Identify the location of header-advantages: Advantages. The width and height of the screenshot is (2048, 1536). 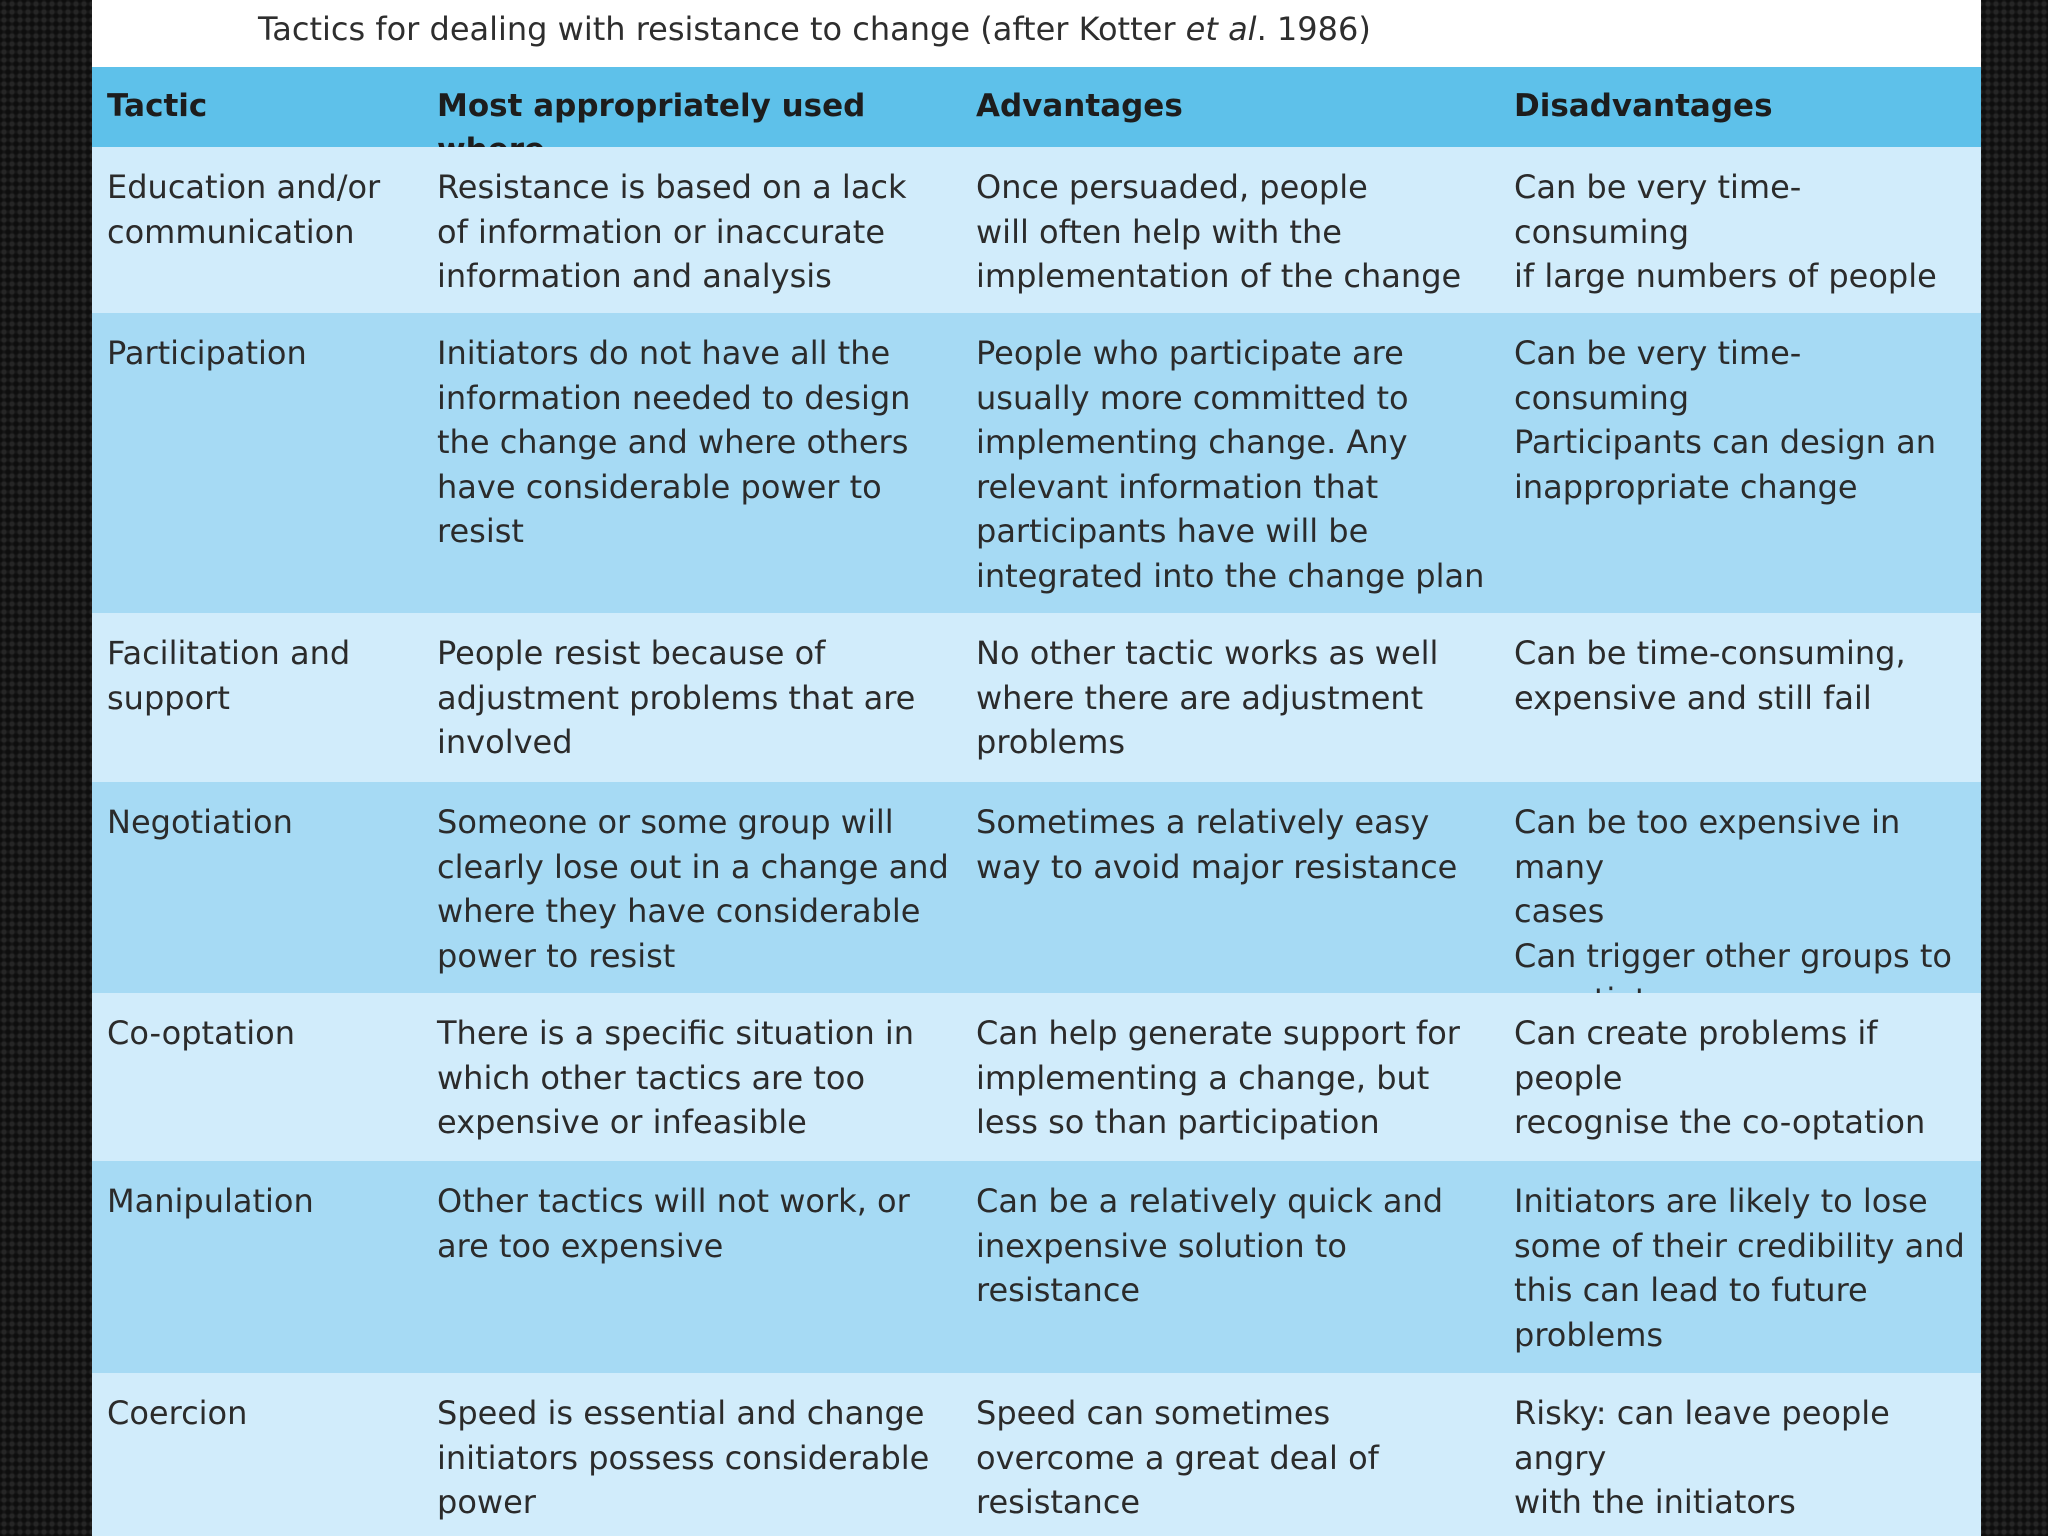
(1079, 106).